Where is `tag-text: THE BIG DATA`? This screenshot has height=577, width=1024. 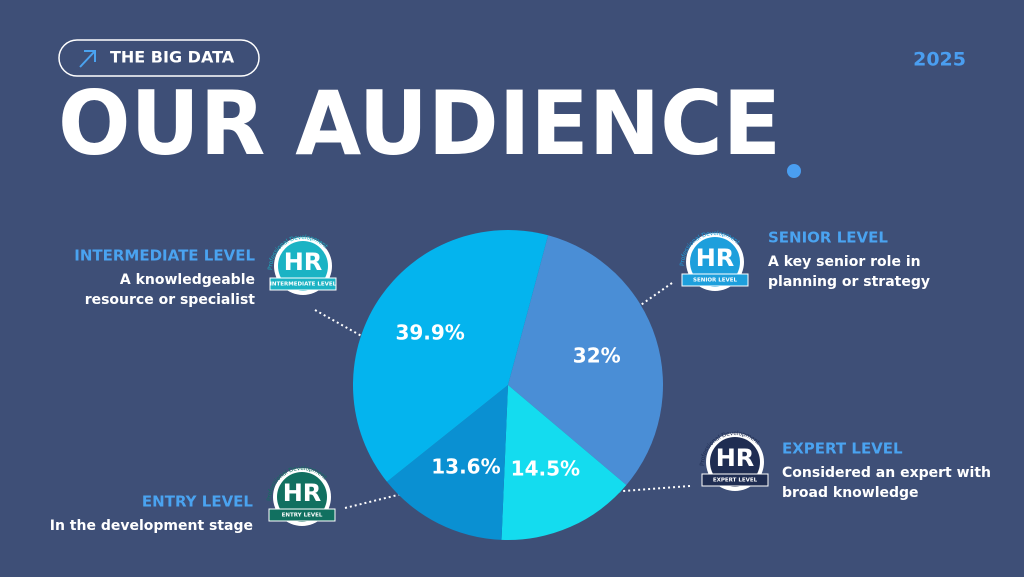
tag-text: THE BIG DATA is located at coordinates (172, 57).